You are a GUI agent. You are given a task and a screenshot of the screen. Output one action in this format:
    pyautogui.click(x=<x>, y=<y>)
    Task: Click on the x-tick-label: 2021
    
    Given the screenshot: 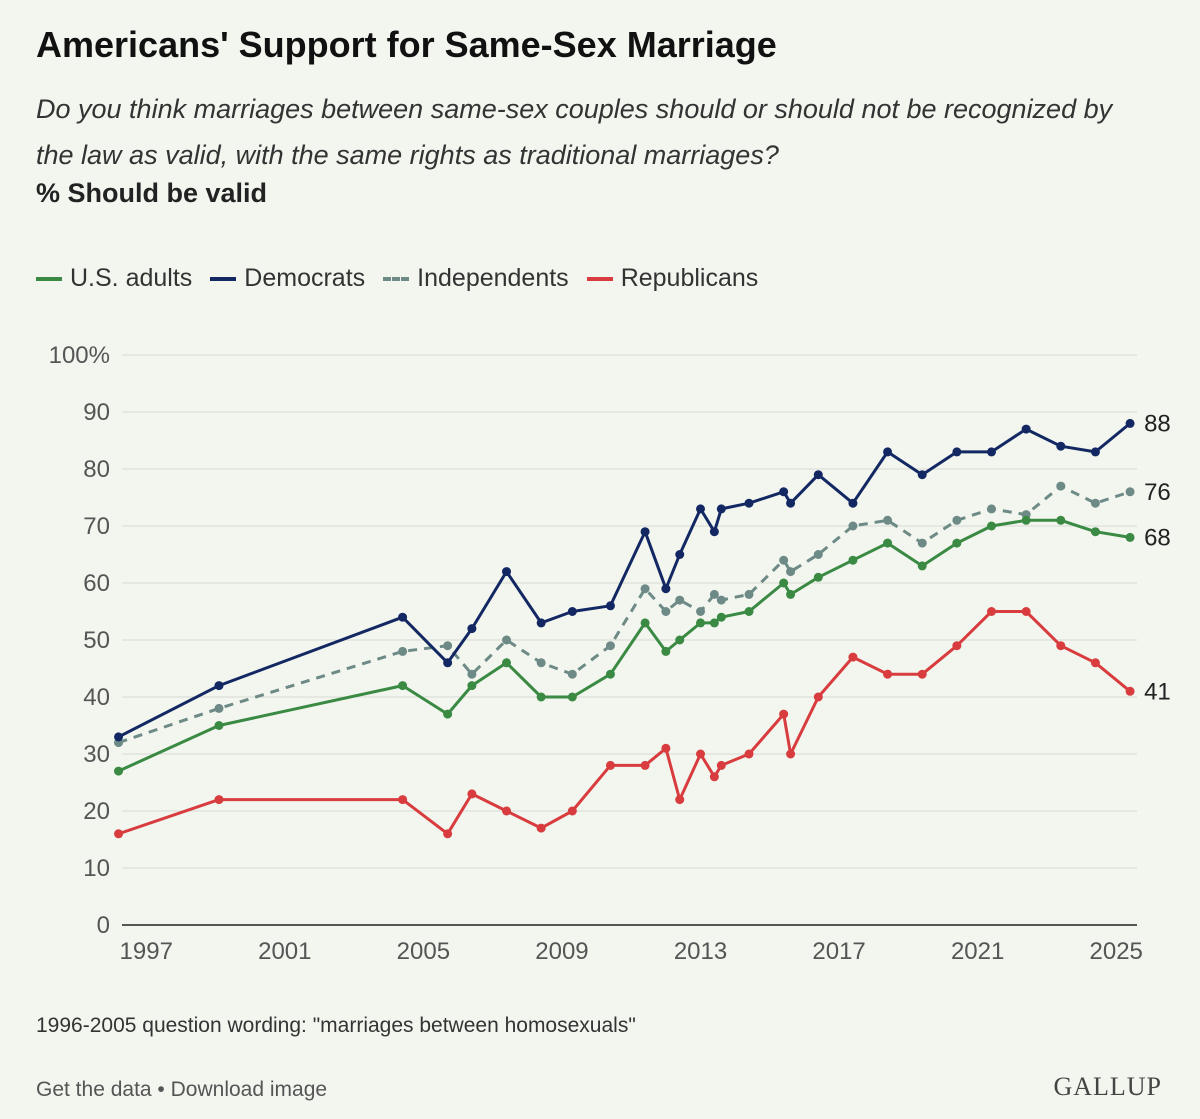 What is the action you would take?
    pyautogui.click(x=977, y=951)
    